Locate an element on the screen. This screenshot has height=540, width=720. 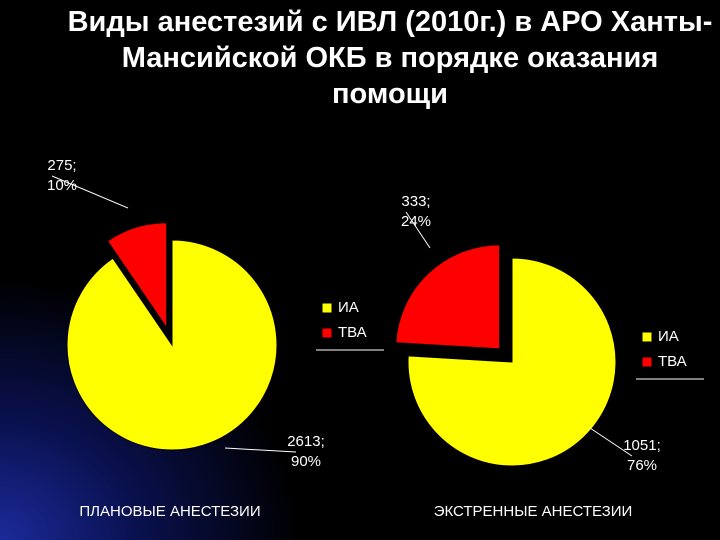
data-label-line: 1051; is located at coordinates (642, 445).